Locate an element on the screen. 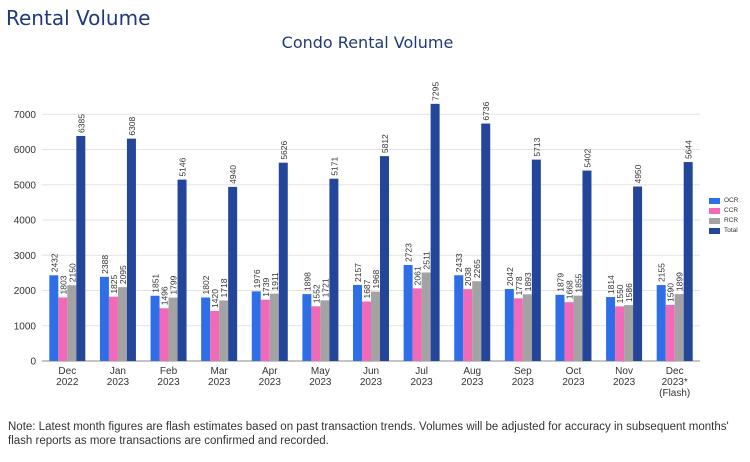 This screenshot has height=462, width=750. data-label: 1590 is located at coordinates (671, 292).